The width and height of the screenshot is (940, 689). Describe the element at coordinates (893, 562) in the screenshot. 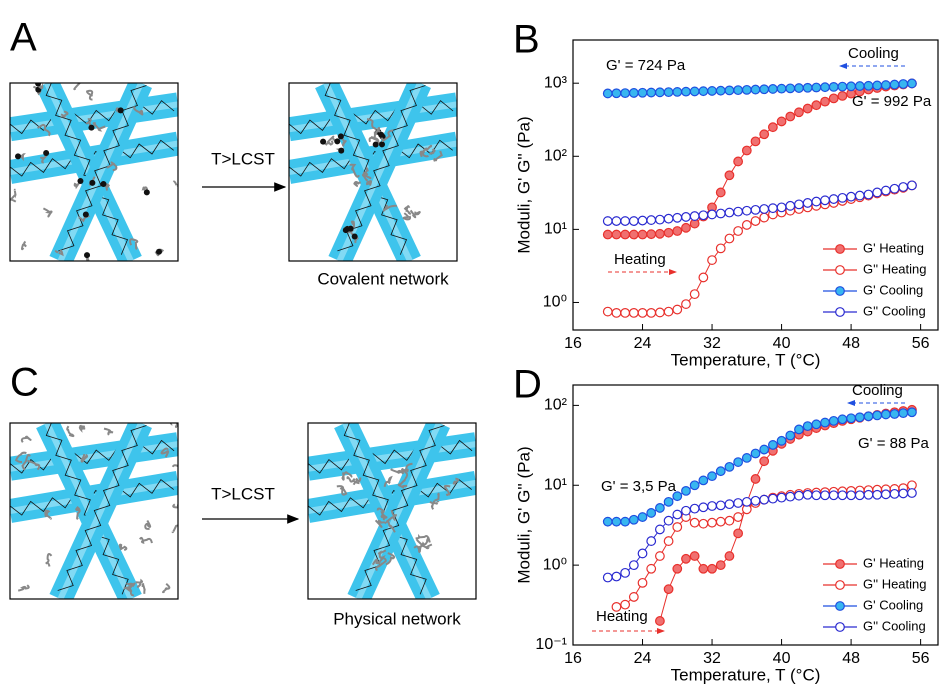

I see `legend-label: G' Heating` at that location.